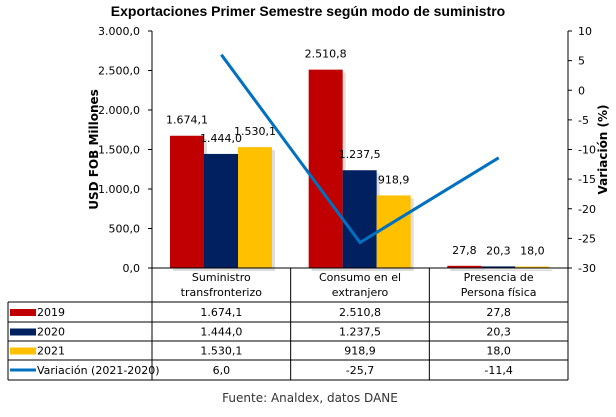  What do you see at coordinates (125, 229) in the screenshot?
I see `y-tick-label: 500,0` at bounding box center [125, 229].